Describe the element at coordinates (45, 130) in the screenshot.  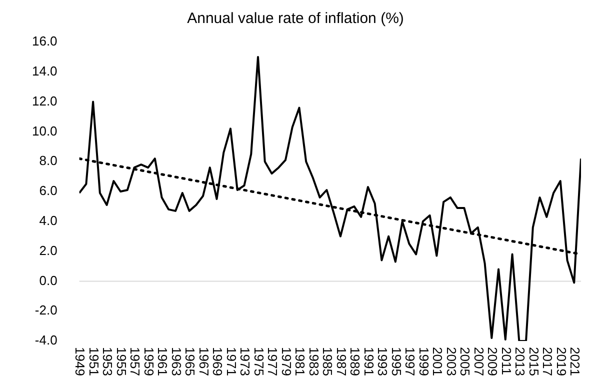
I see `y-tick-label: 10.0` at that location.